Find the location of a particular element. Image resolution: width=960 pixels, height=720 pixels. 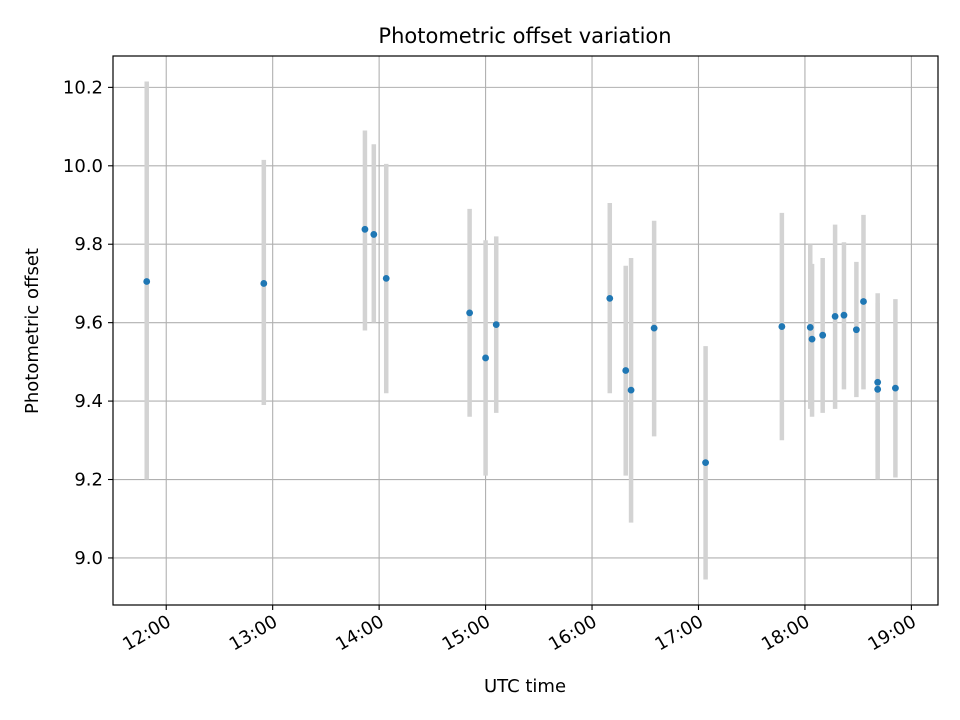

x-tick-label: 17:00 is located at coordinates (679, 633).